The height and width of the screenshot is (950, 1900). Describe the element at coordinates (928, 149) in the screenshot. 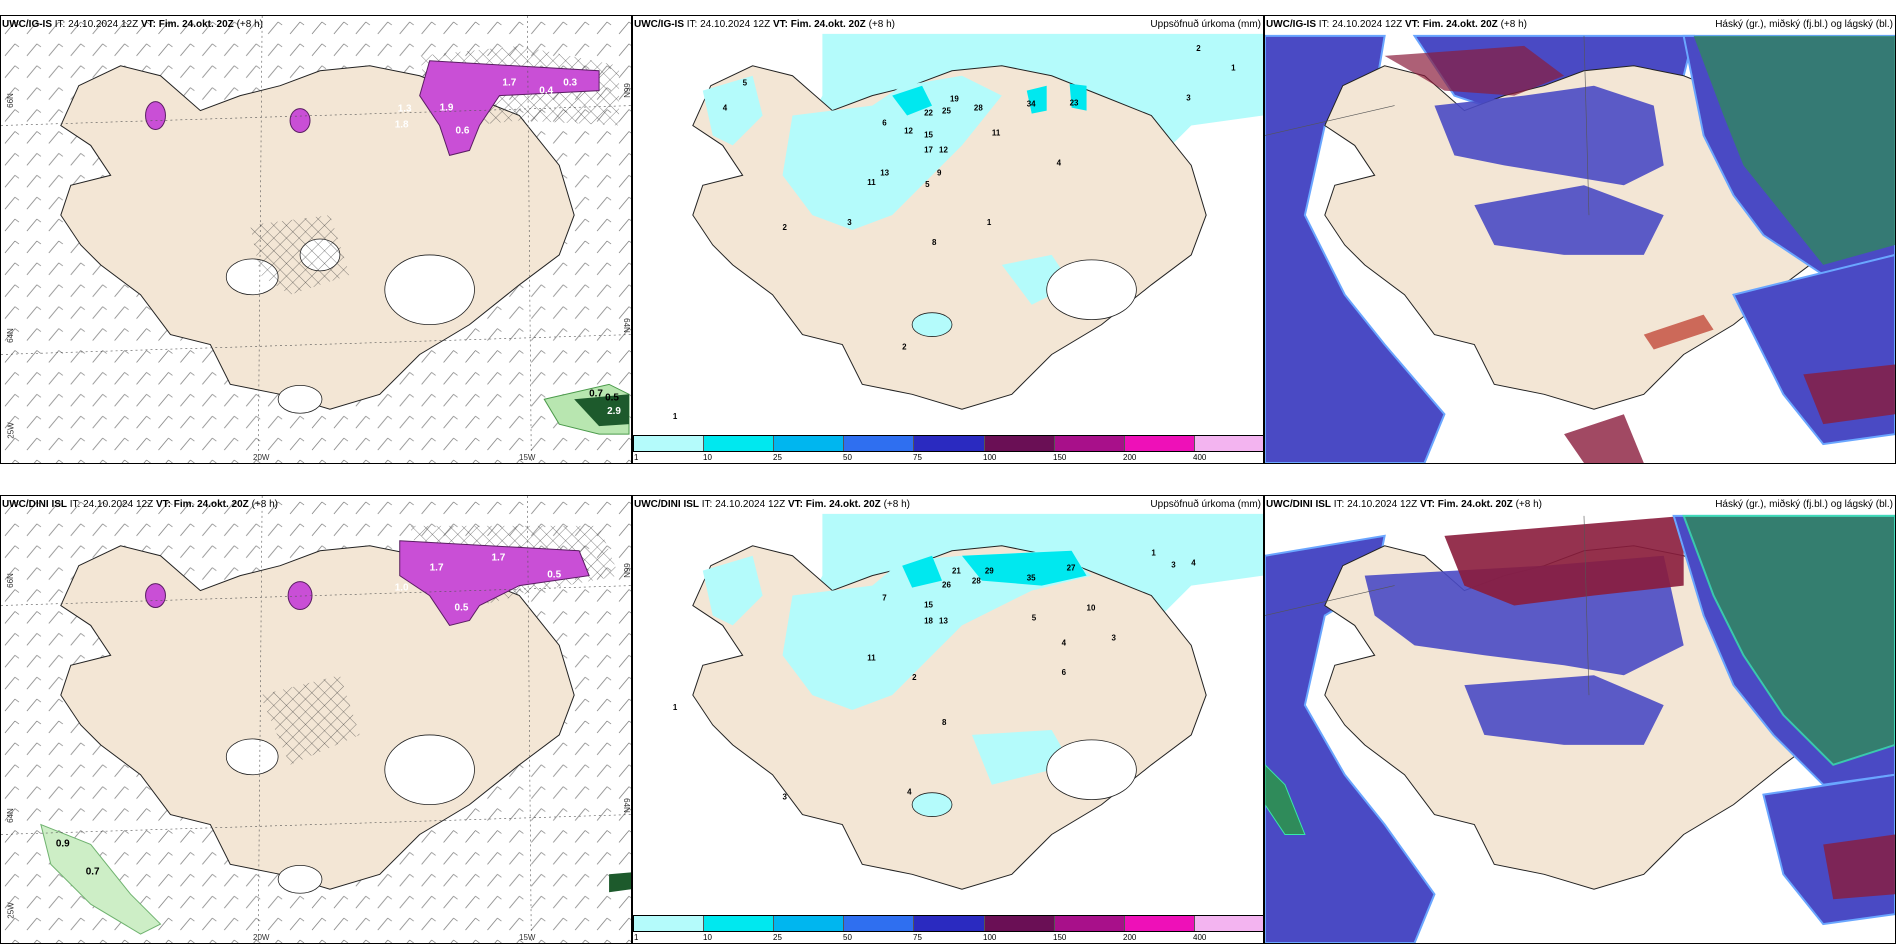

I see `value-label: 17` at that location.